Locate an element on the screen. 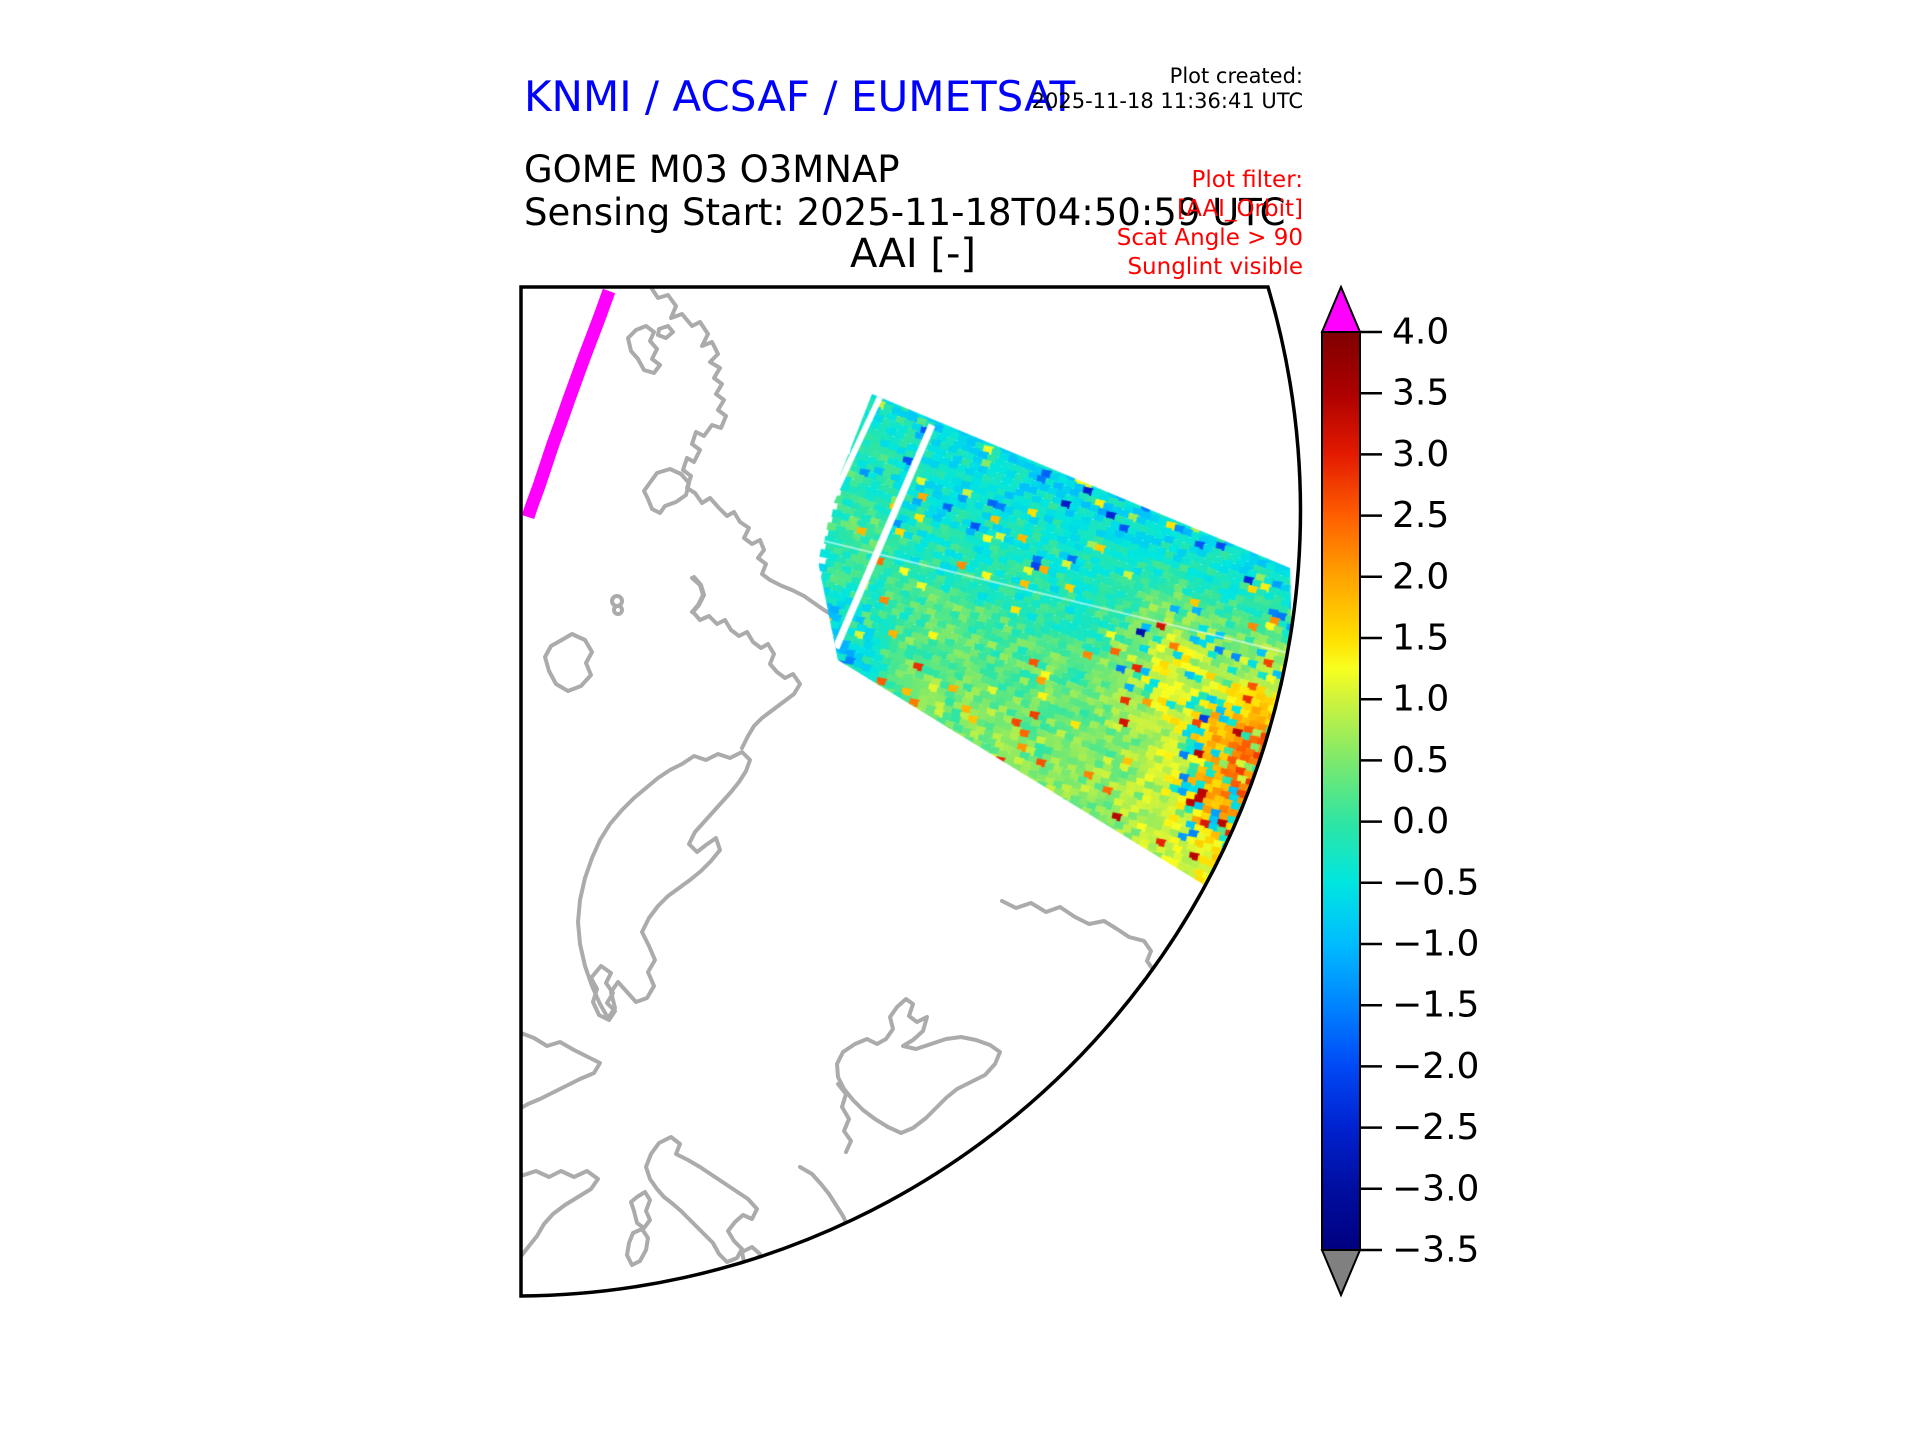  colorbar-tick-label: −1.5 is located at coordinates (1435, 1005).